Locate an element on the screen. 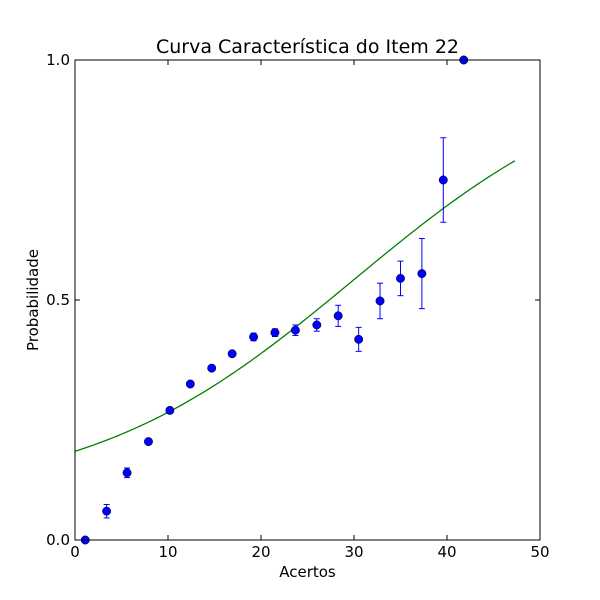  x-tick-label: 10 is located at coordinates (167, 552).